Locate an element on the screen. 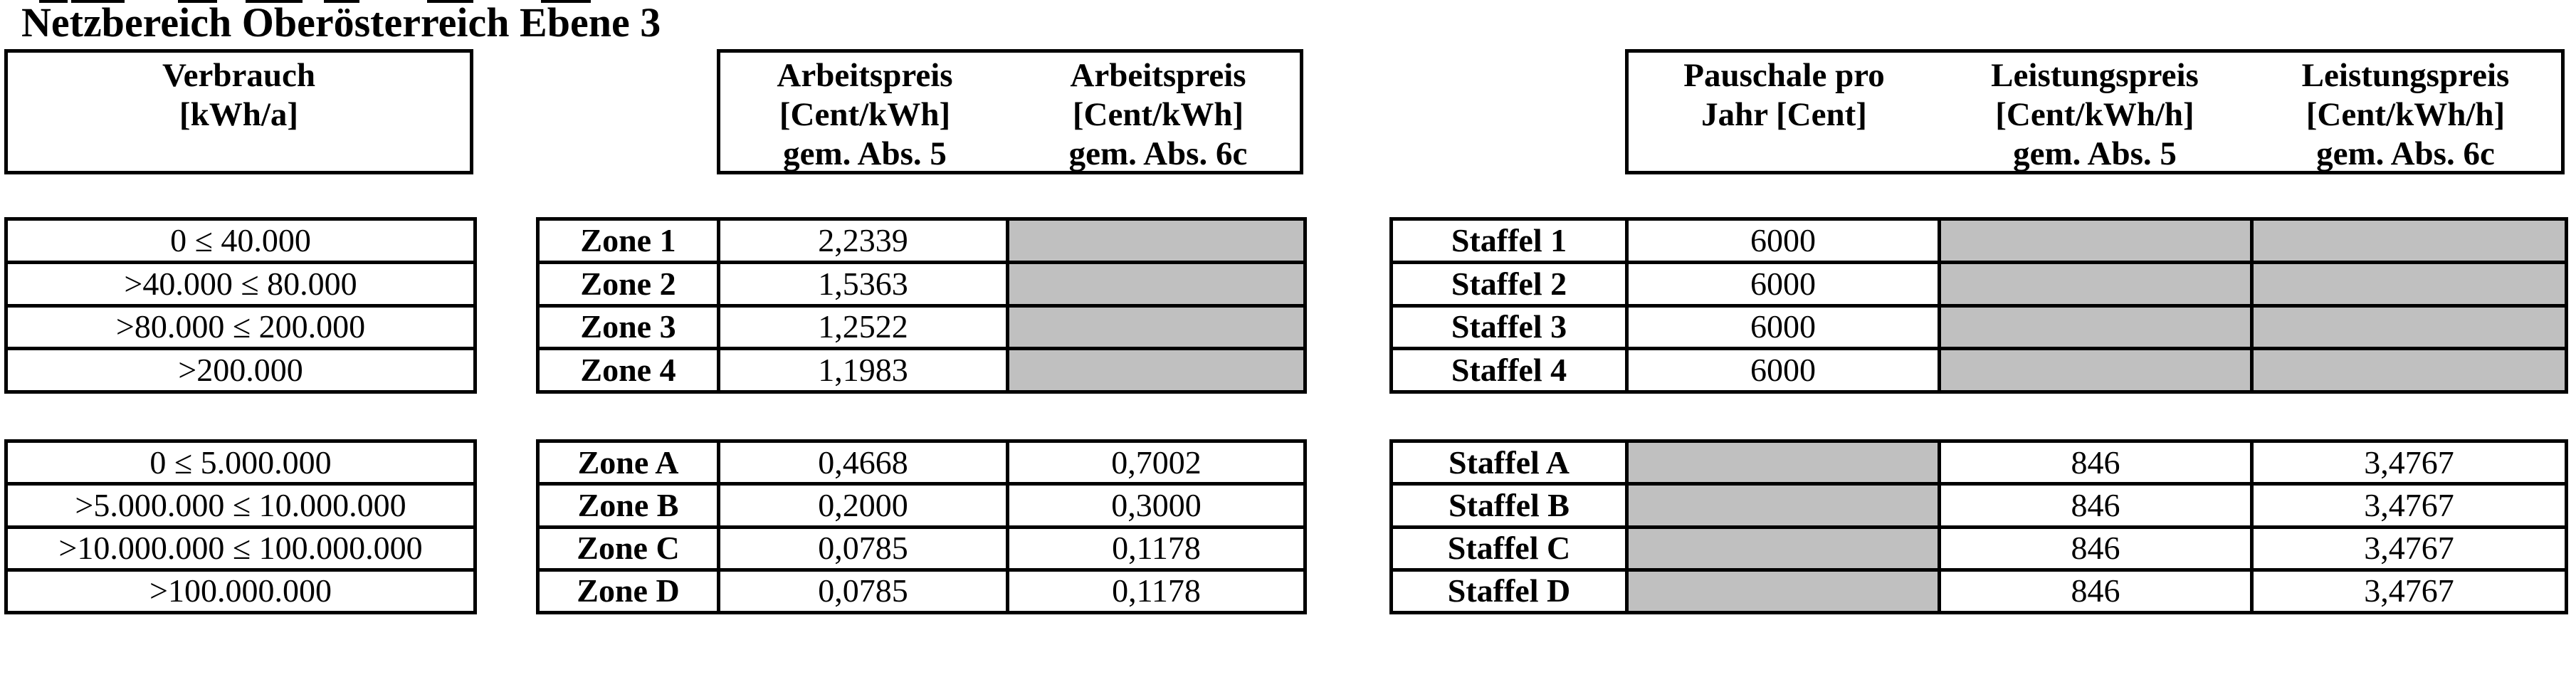  staffel-label-cell: Staffel A is located at coordinates (1509, 462).